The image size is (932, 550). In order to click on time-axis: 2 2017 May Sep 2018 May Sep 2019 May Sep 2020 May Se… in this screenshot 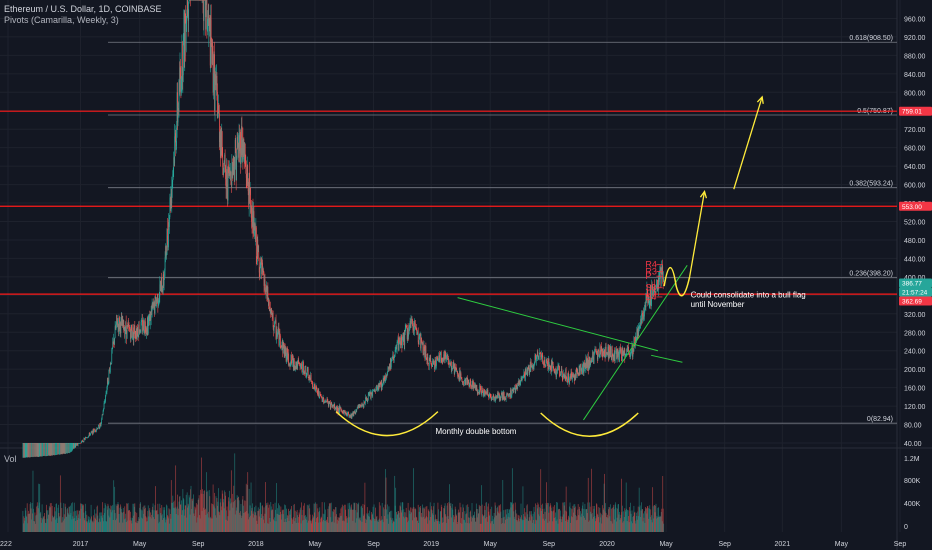, I will do `click(453, 544)`.